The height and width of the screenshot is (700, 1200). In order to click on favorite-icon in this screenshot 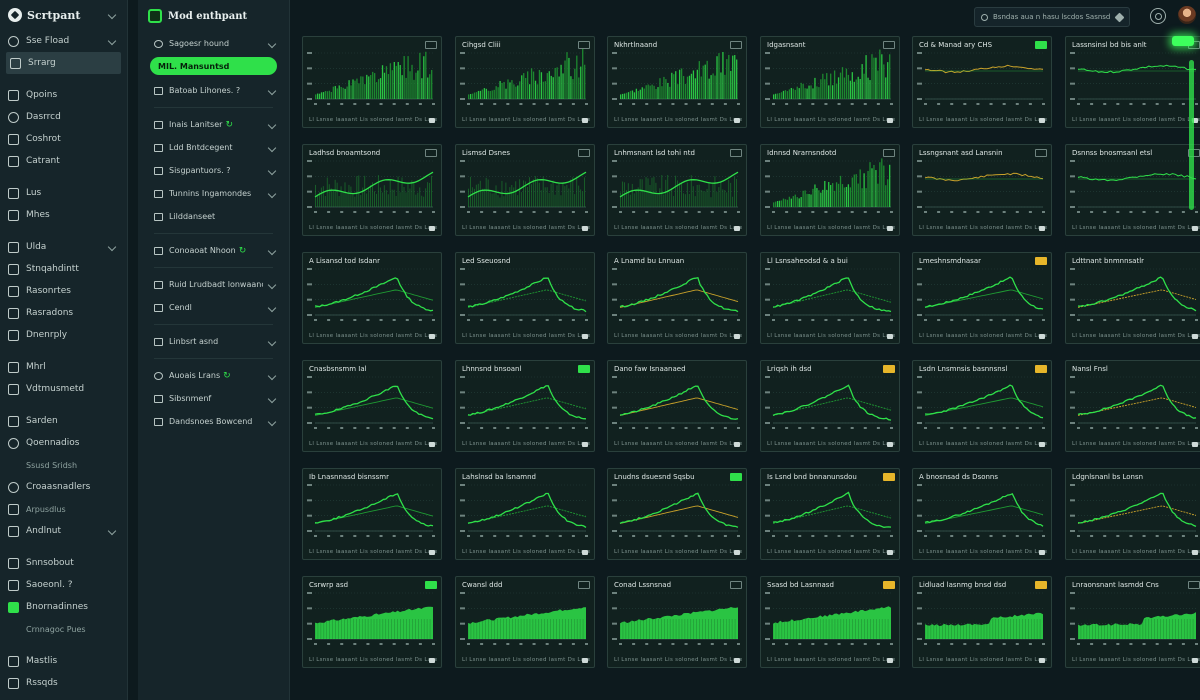, I will do `click(1119, 17)`.